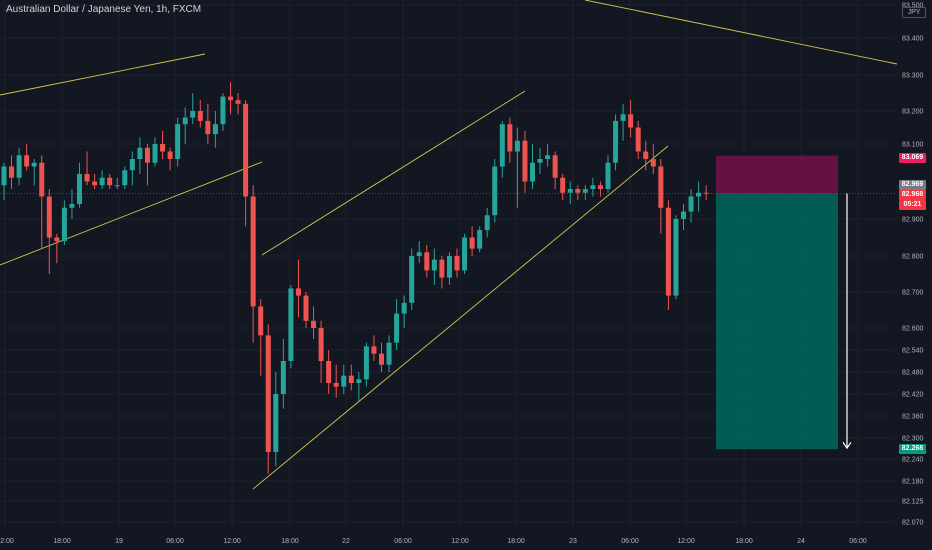  Describe the element at coordinates (744, 541) in the screenshot. I see `time-tick-label: 18:00` at that location.